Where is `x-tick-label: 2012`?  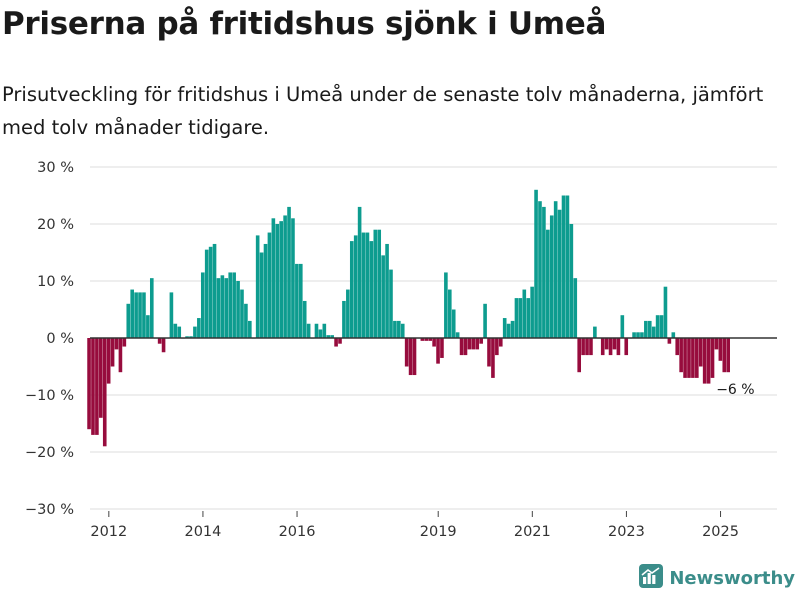 x-tick-label: 2012 is located at coordinates (108, 532).